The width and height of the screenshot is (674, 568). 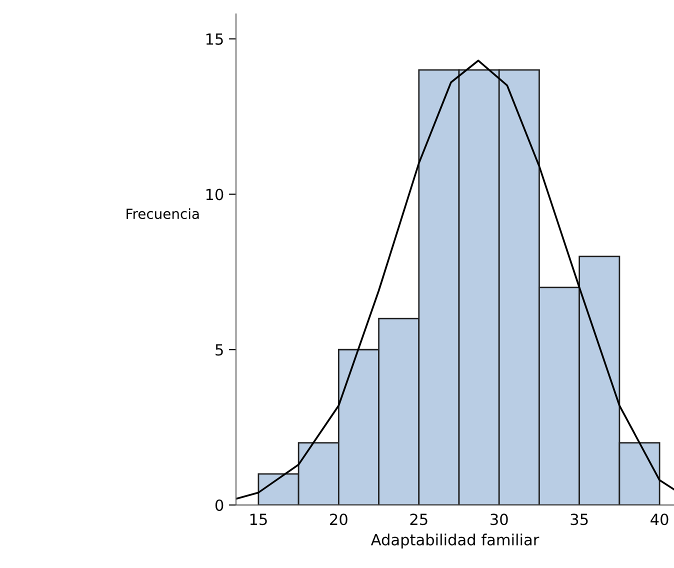 I want to click on x-tick-label: 35, so click(x=579, y=520).